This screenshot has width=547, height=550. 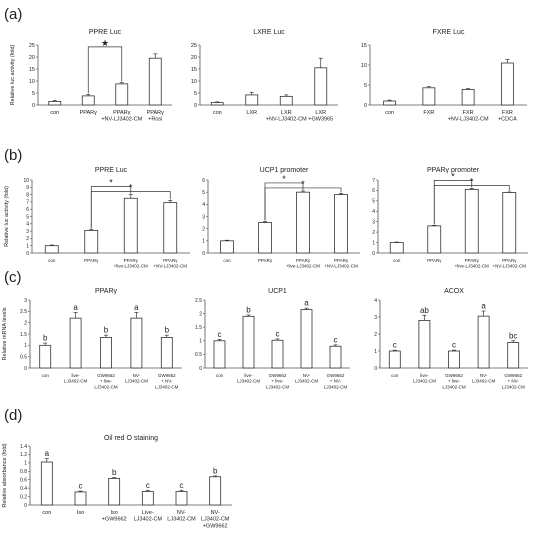 What do you see at coordinates (375, 301) in the screenshot?
I see `y-tick-label: 4` at bounding box center [375, 301].